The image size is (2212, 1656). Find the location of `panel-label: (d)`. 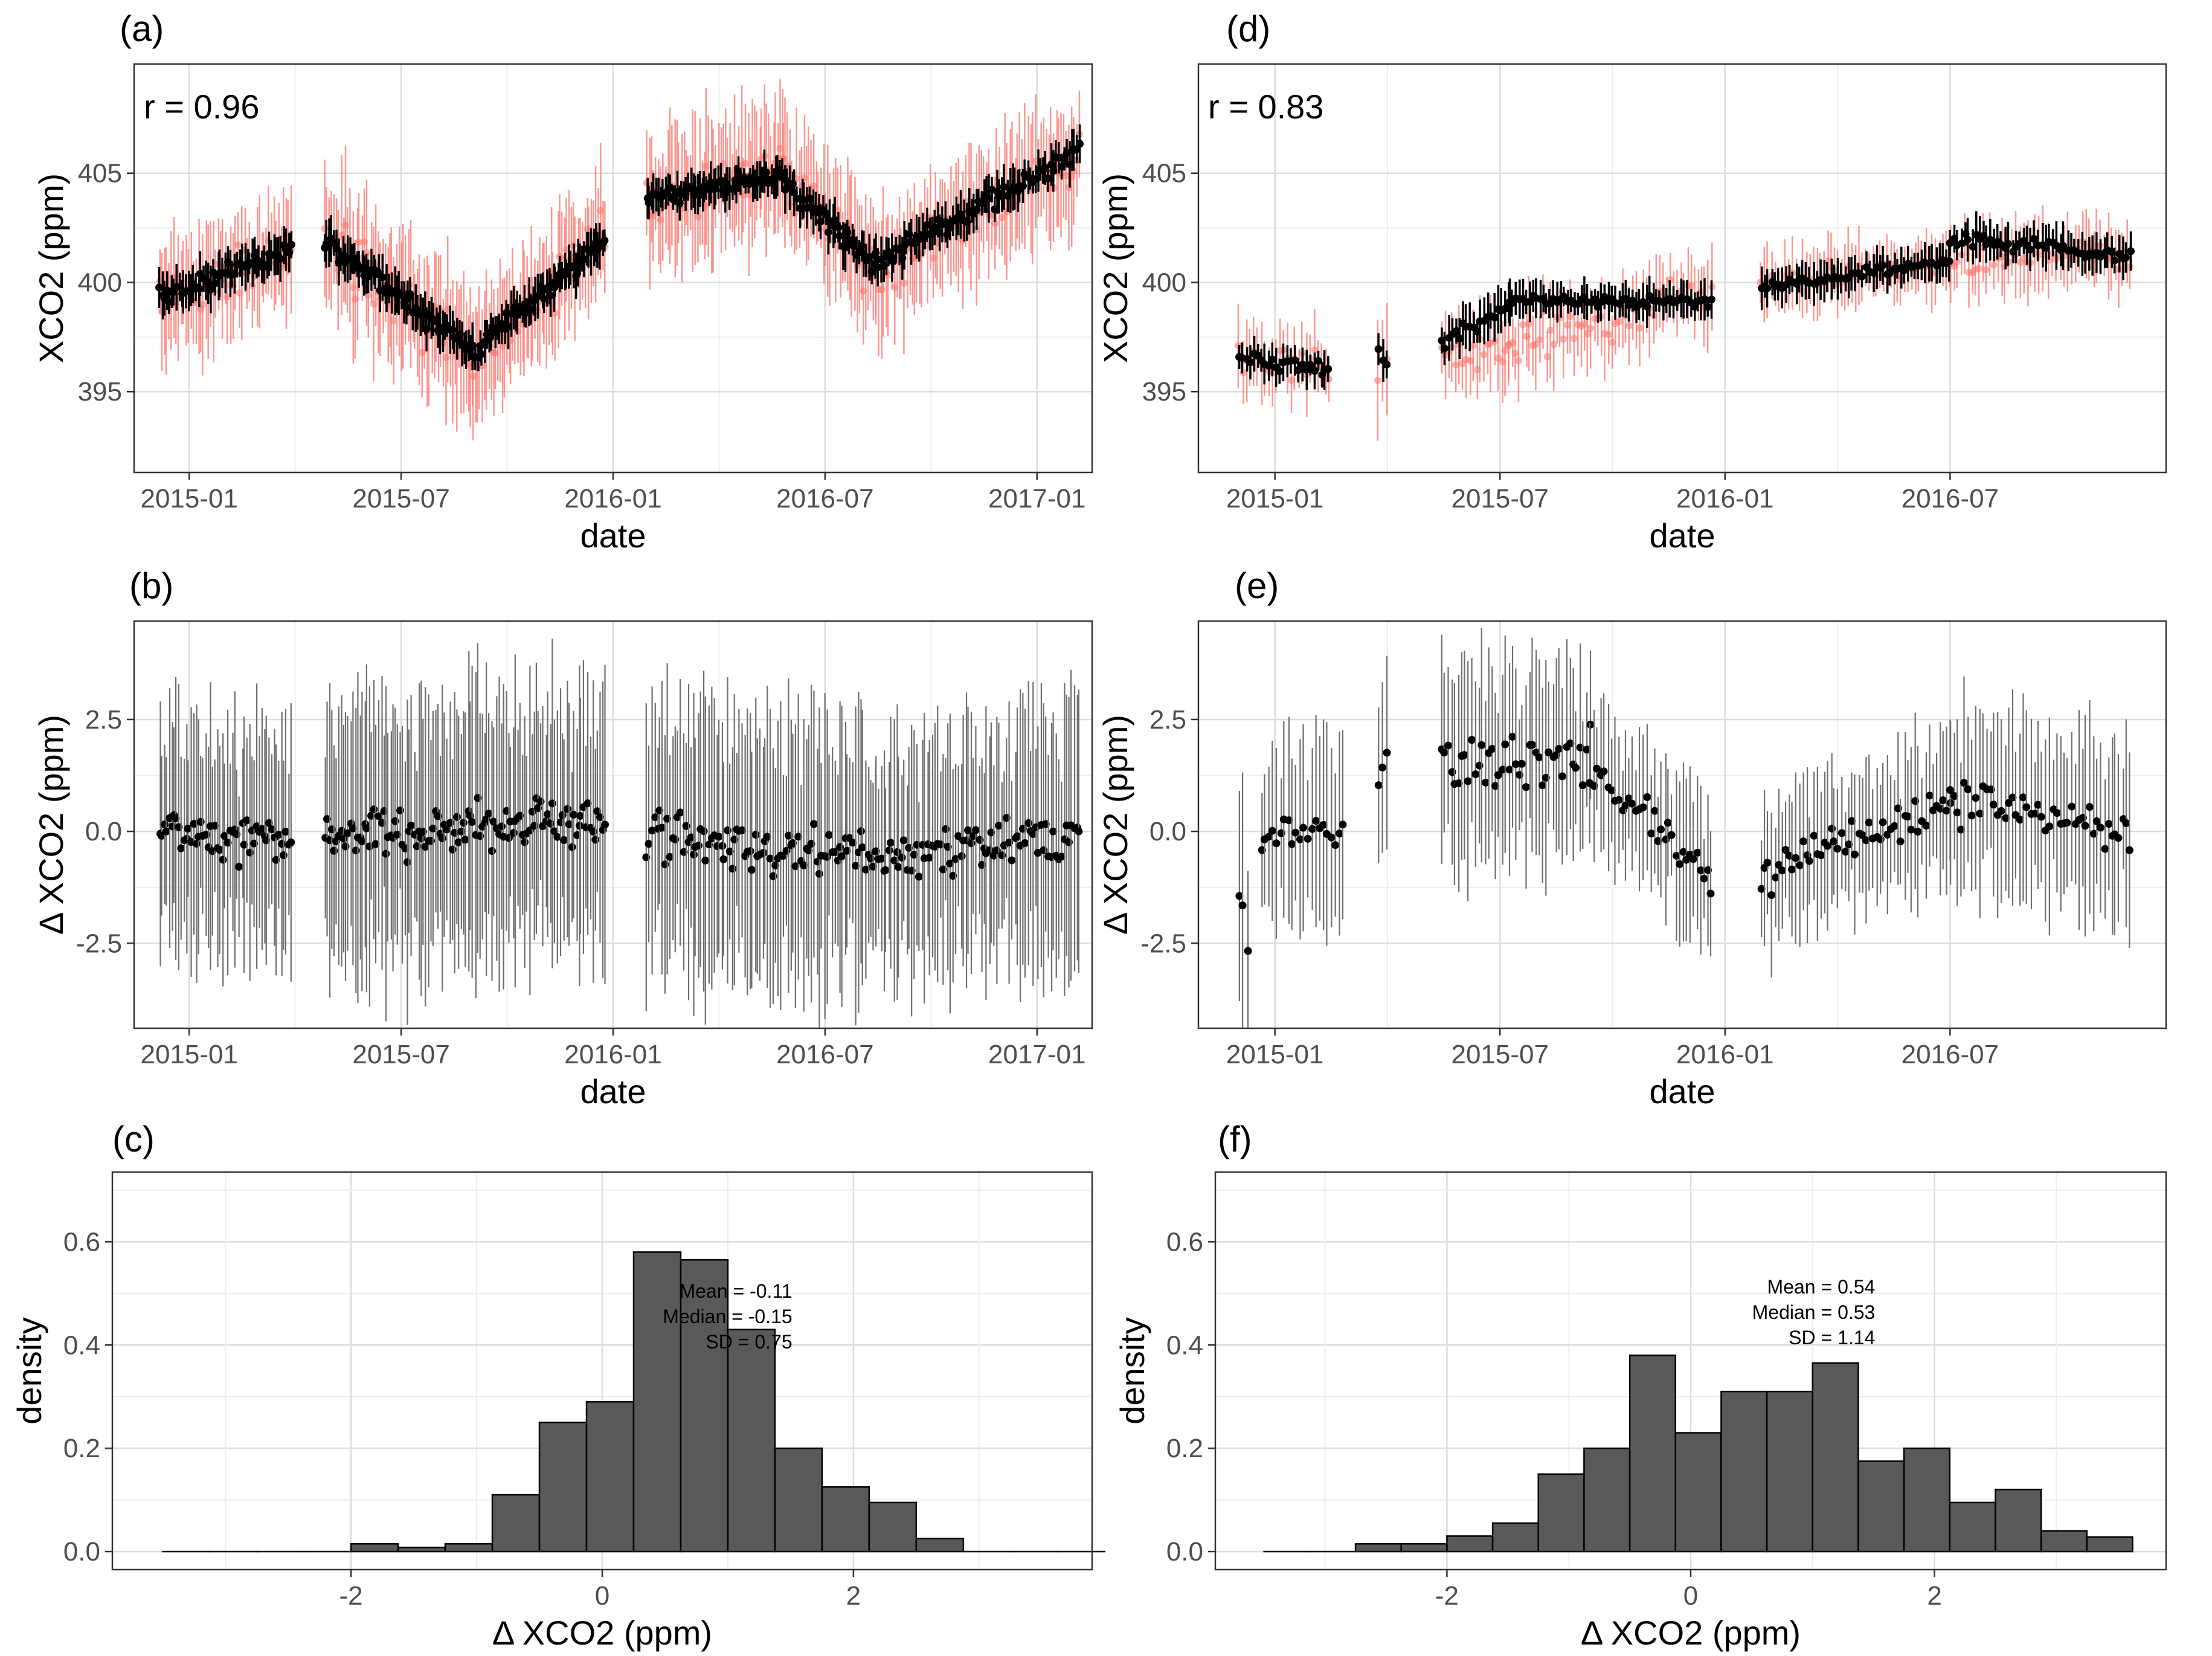

panel-label: (d) is located at coordinates (1248, 28).